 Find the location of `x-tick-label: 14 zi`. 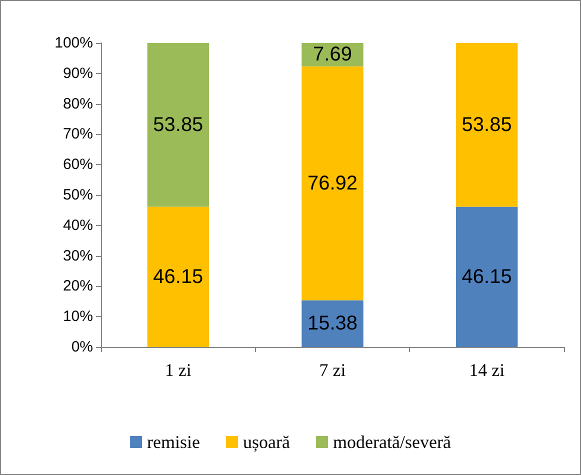

x-tick-label: 14 zi is located at coordinates (487, 370).